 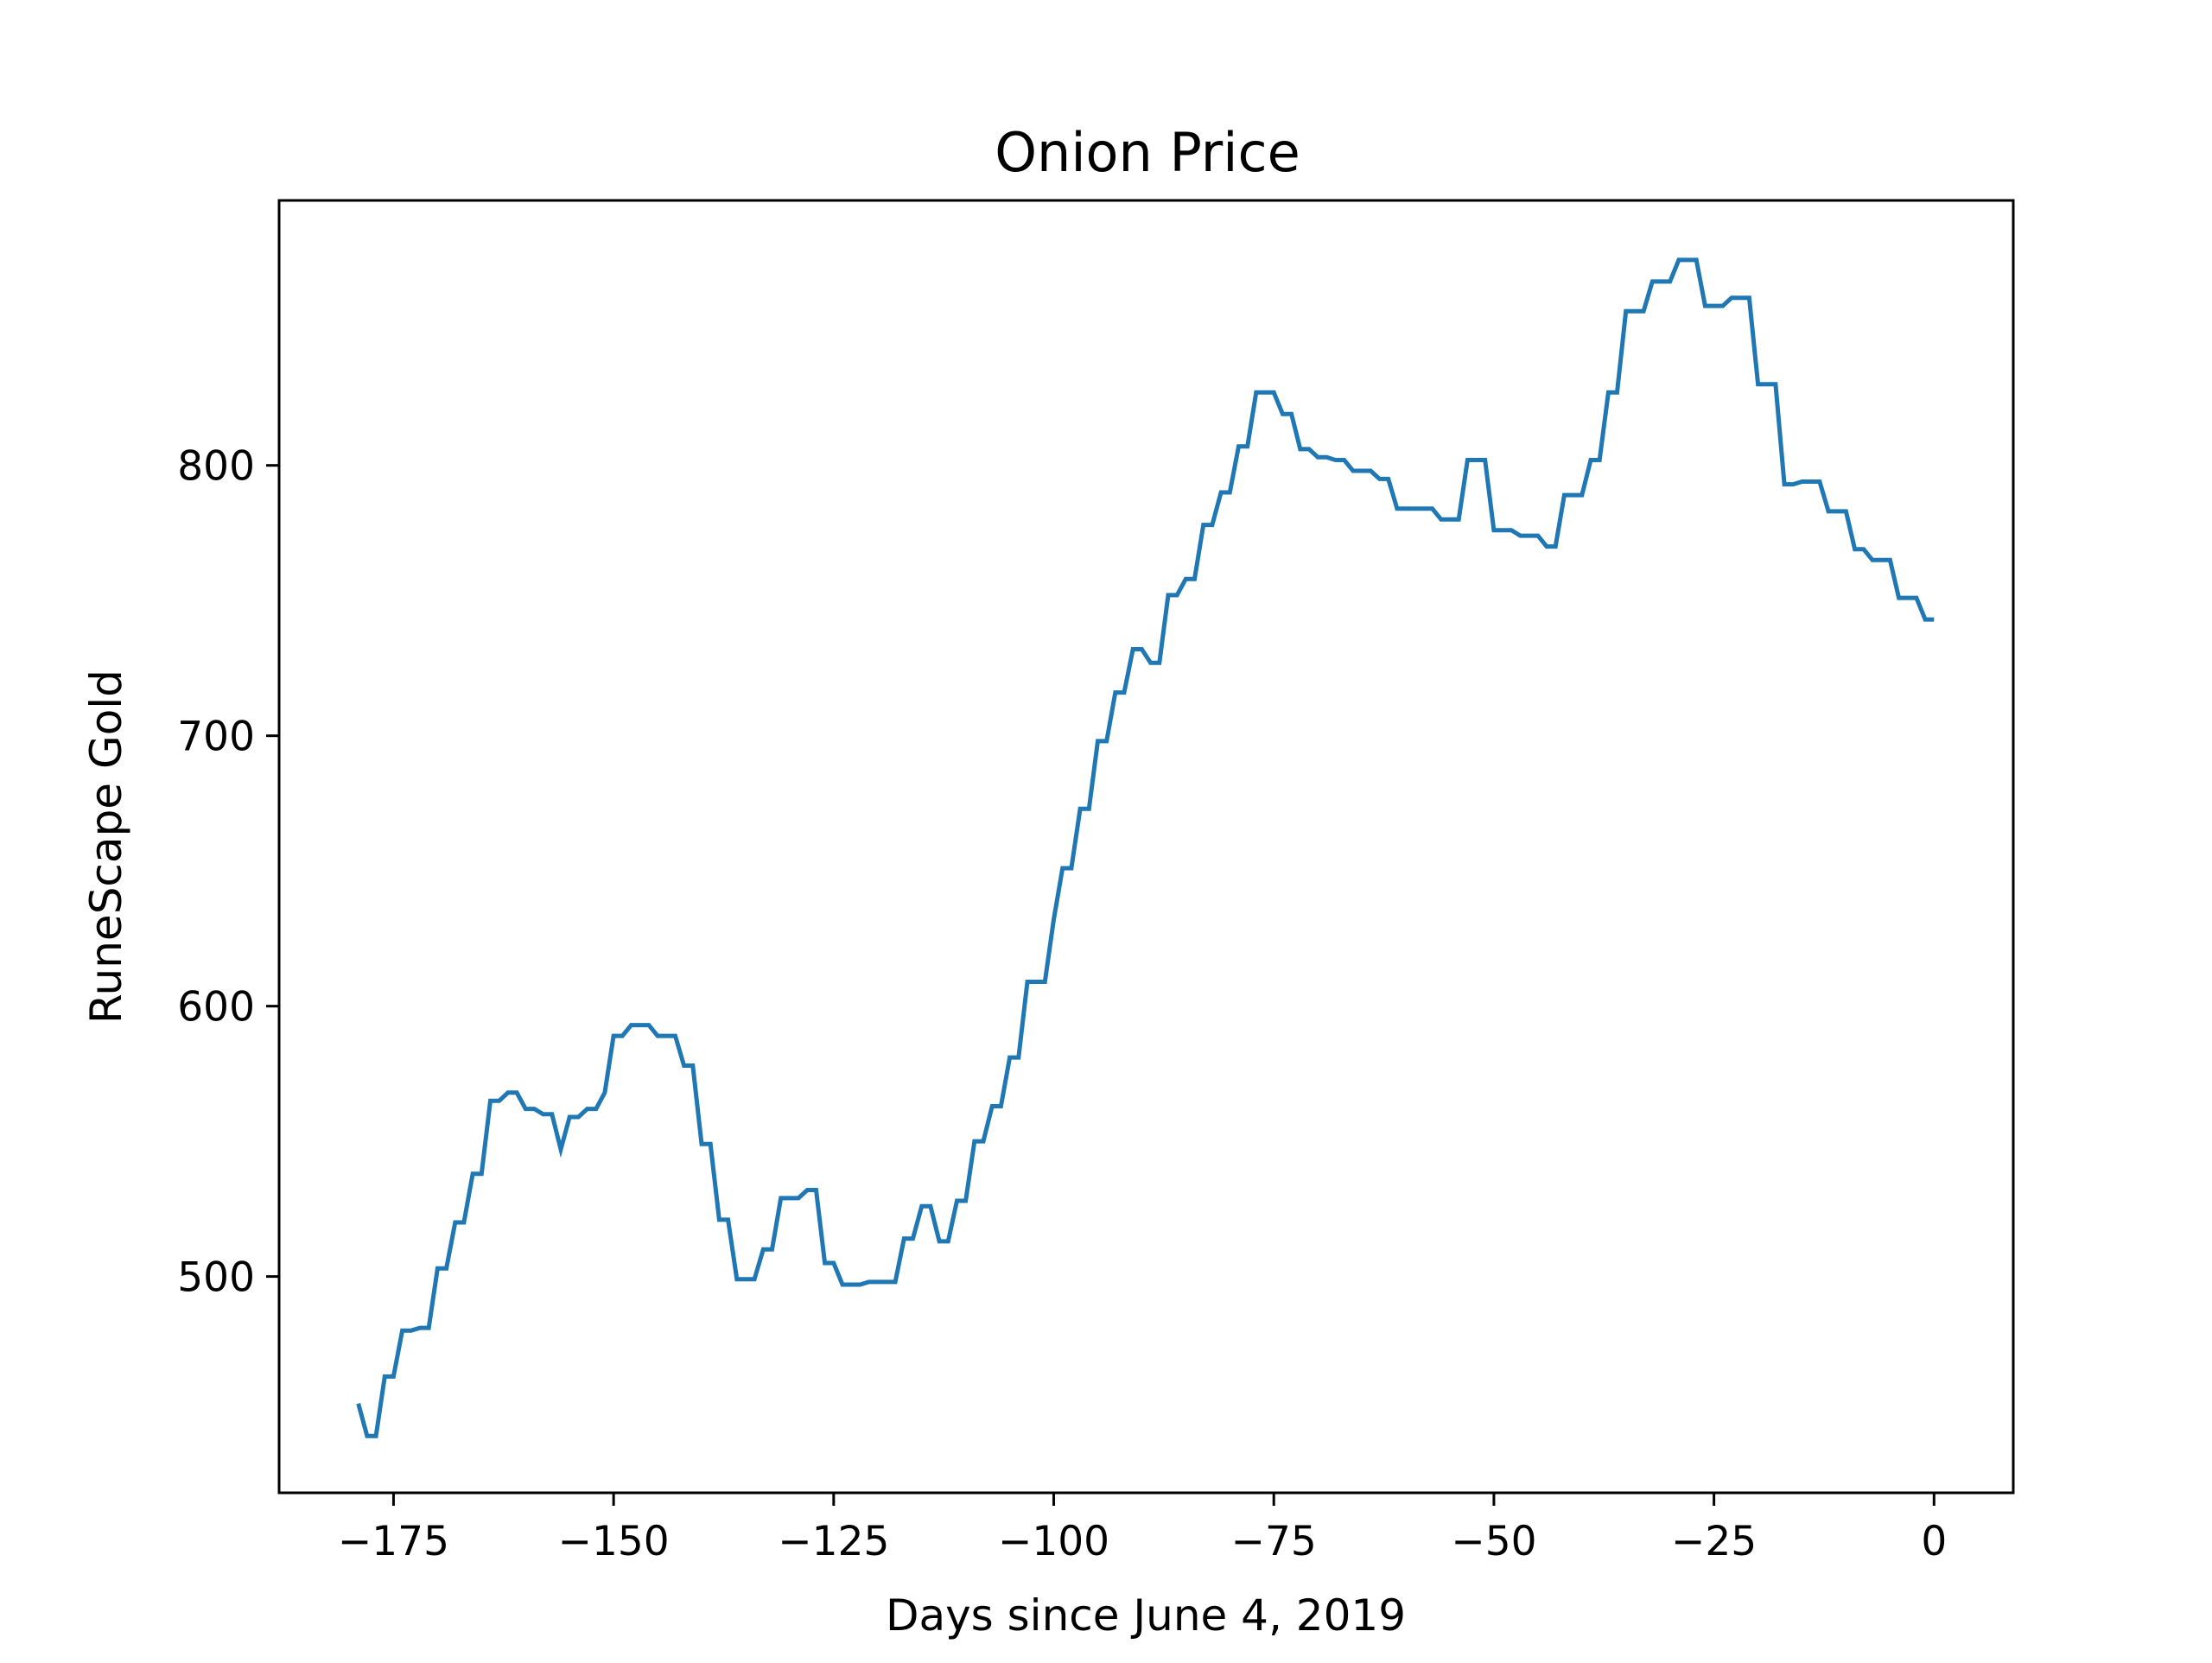 What do you see at coordinates (1714, 1541) in the screenshot?
I see `x-tick-label: −25` at bounding box center [1714, 1541].